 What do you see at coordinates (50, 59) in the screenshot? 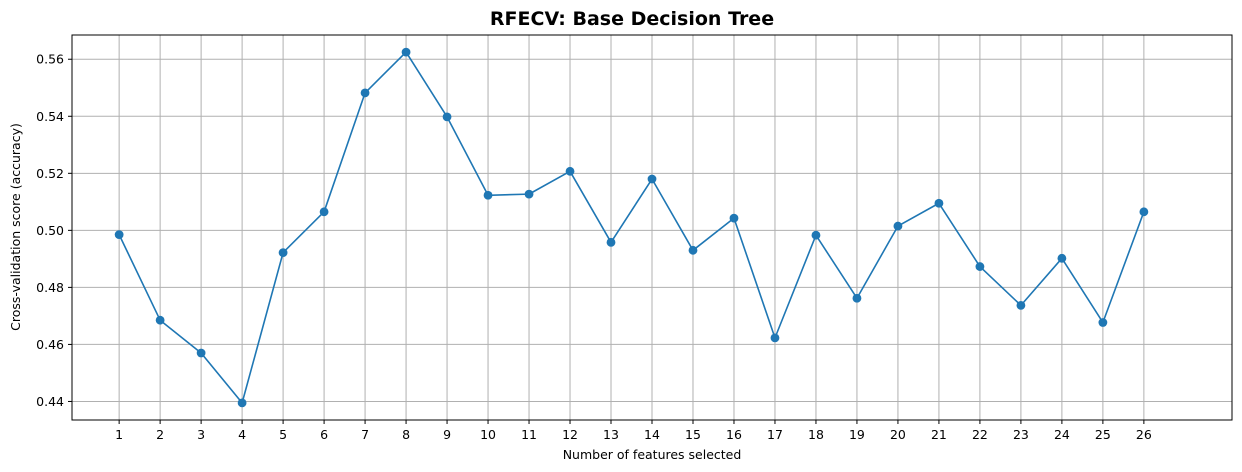
I see `y-tick-label: 0.56` at bounding box center [50, 59].